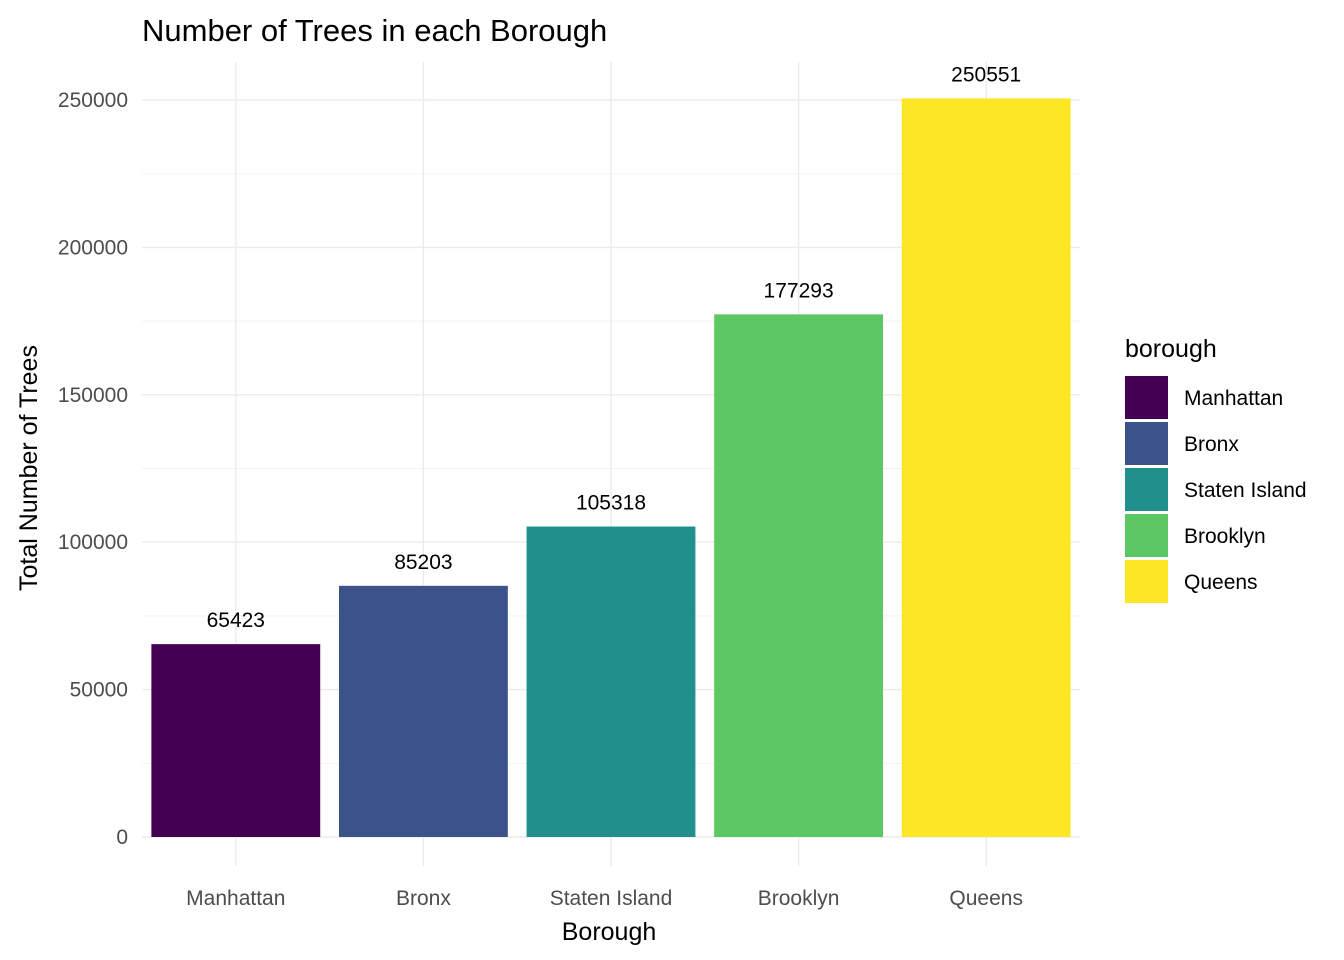  Describe the element at coordinates (93, 542) in the screenshot. I see `y-tick-label: 100000` at that location.